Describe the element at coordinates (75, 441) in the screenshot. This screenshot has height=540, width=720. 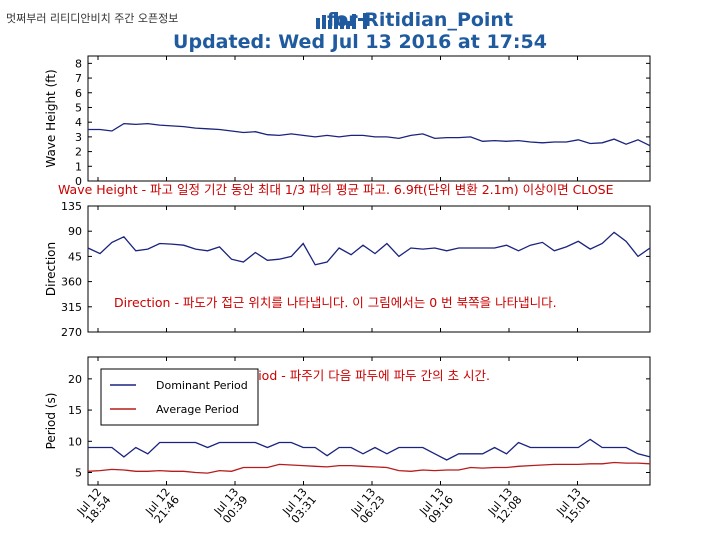
I see `y-tick-label: 10` at that location.